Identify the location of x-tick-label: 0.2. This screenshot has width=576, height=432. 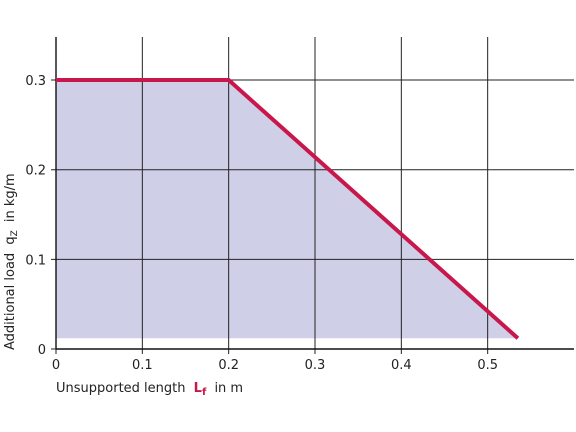
(228, 365).